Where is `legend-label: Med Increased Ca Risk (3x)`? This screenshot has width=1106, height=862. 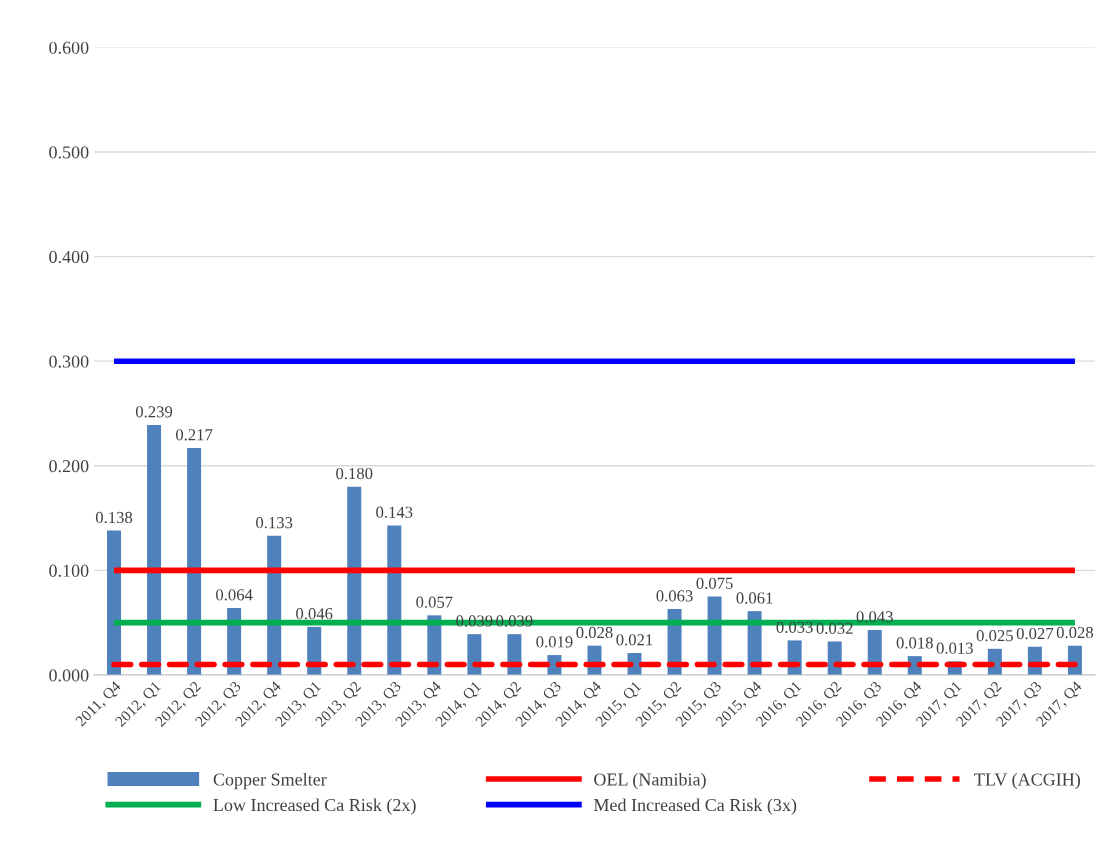 legend-label: Med Increased Ca Risk (3x) is located at coordinates (695, 806).